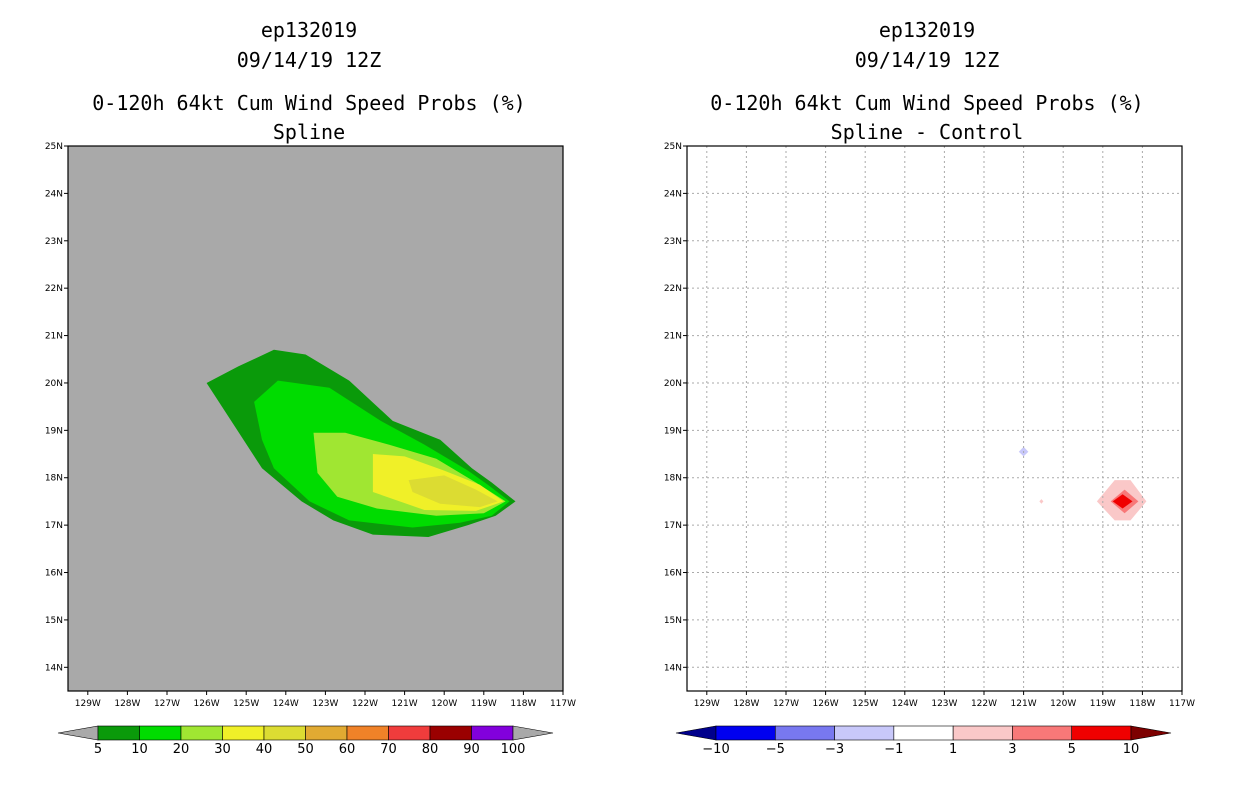 The image size is (1236, 800). Describe the element at coordinates (513, 749) in the screenshot. I see `colorbar-label: 100` at that location.